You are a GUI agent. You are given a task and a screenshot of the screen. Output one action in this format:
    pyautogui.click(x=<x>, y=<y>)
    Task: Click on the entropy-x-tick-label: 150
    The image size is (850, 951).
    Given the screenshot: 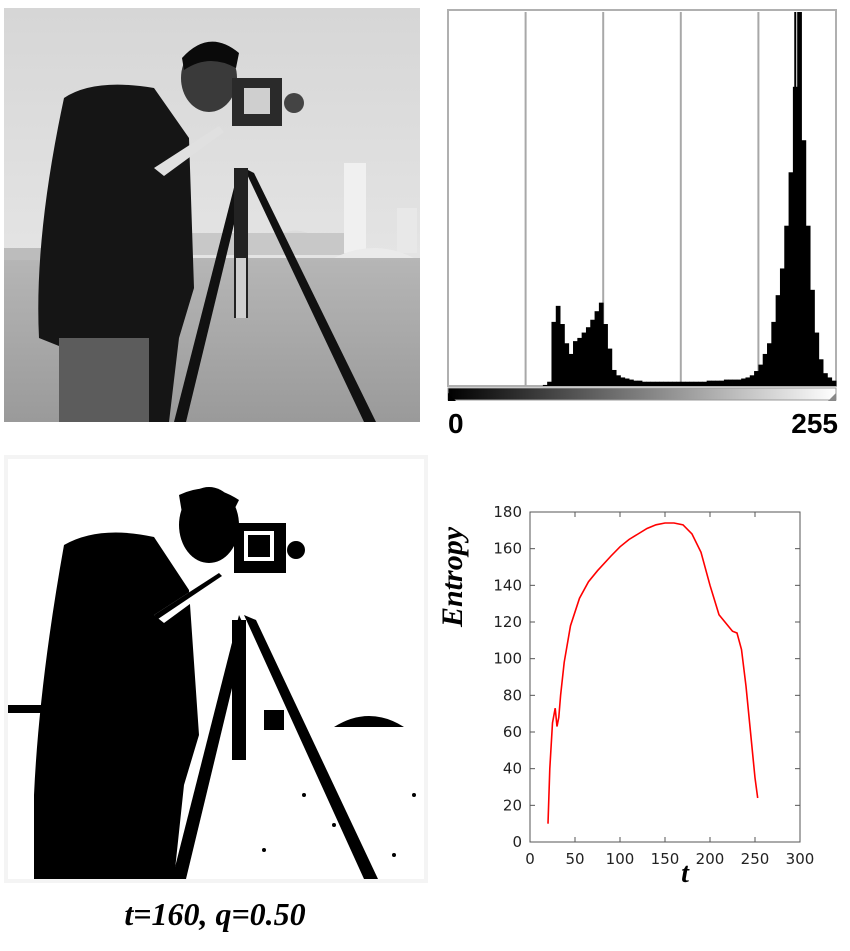 What is the action you would take?
    pyautogui.click(x=665, y=859)
    